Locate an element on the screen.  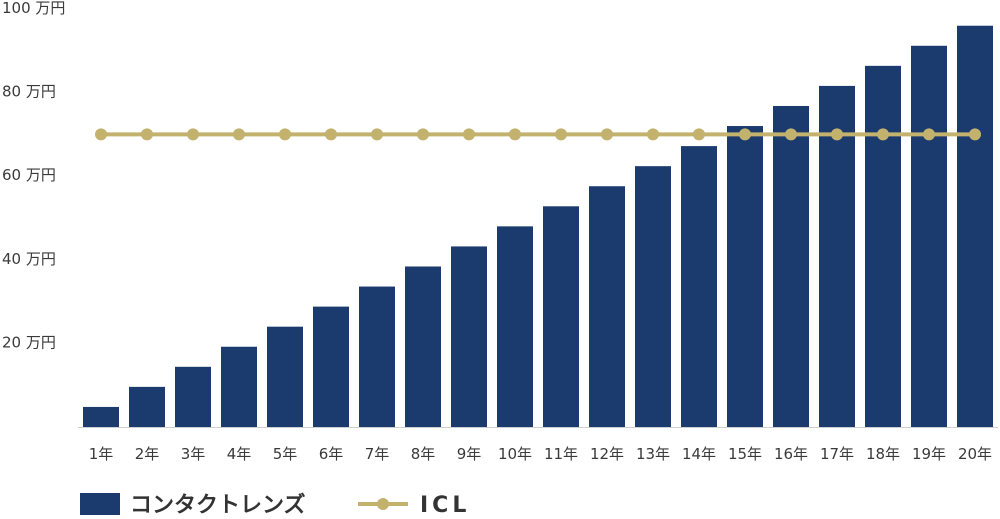
x-tick-label: 12年 is located at coordinates (607, 454).